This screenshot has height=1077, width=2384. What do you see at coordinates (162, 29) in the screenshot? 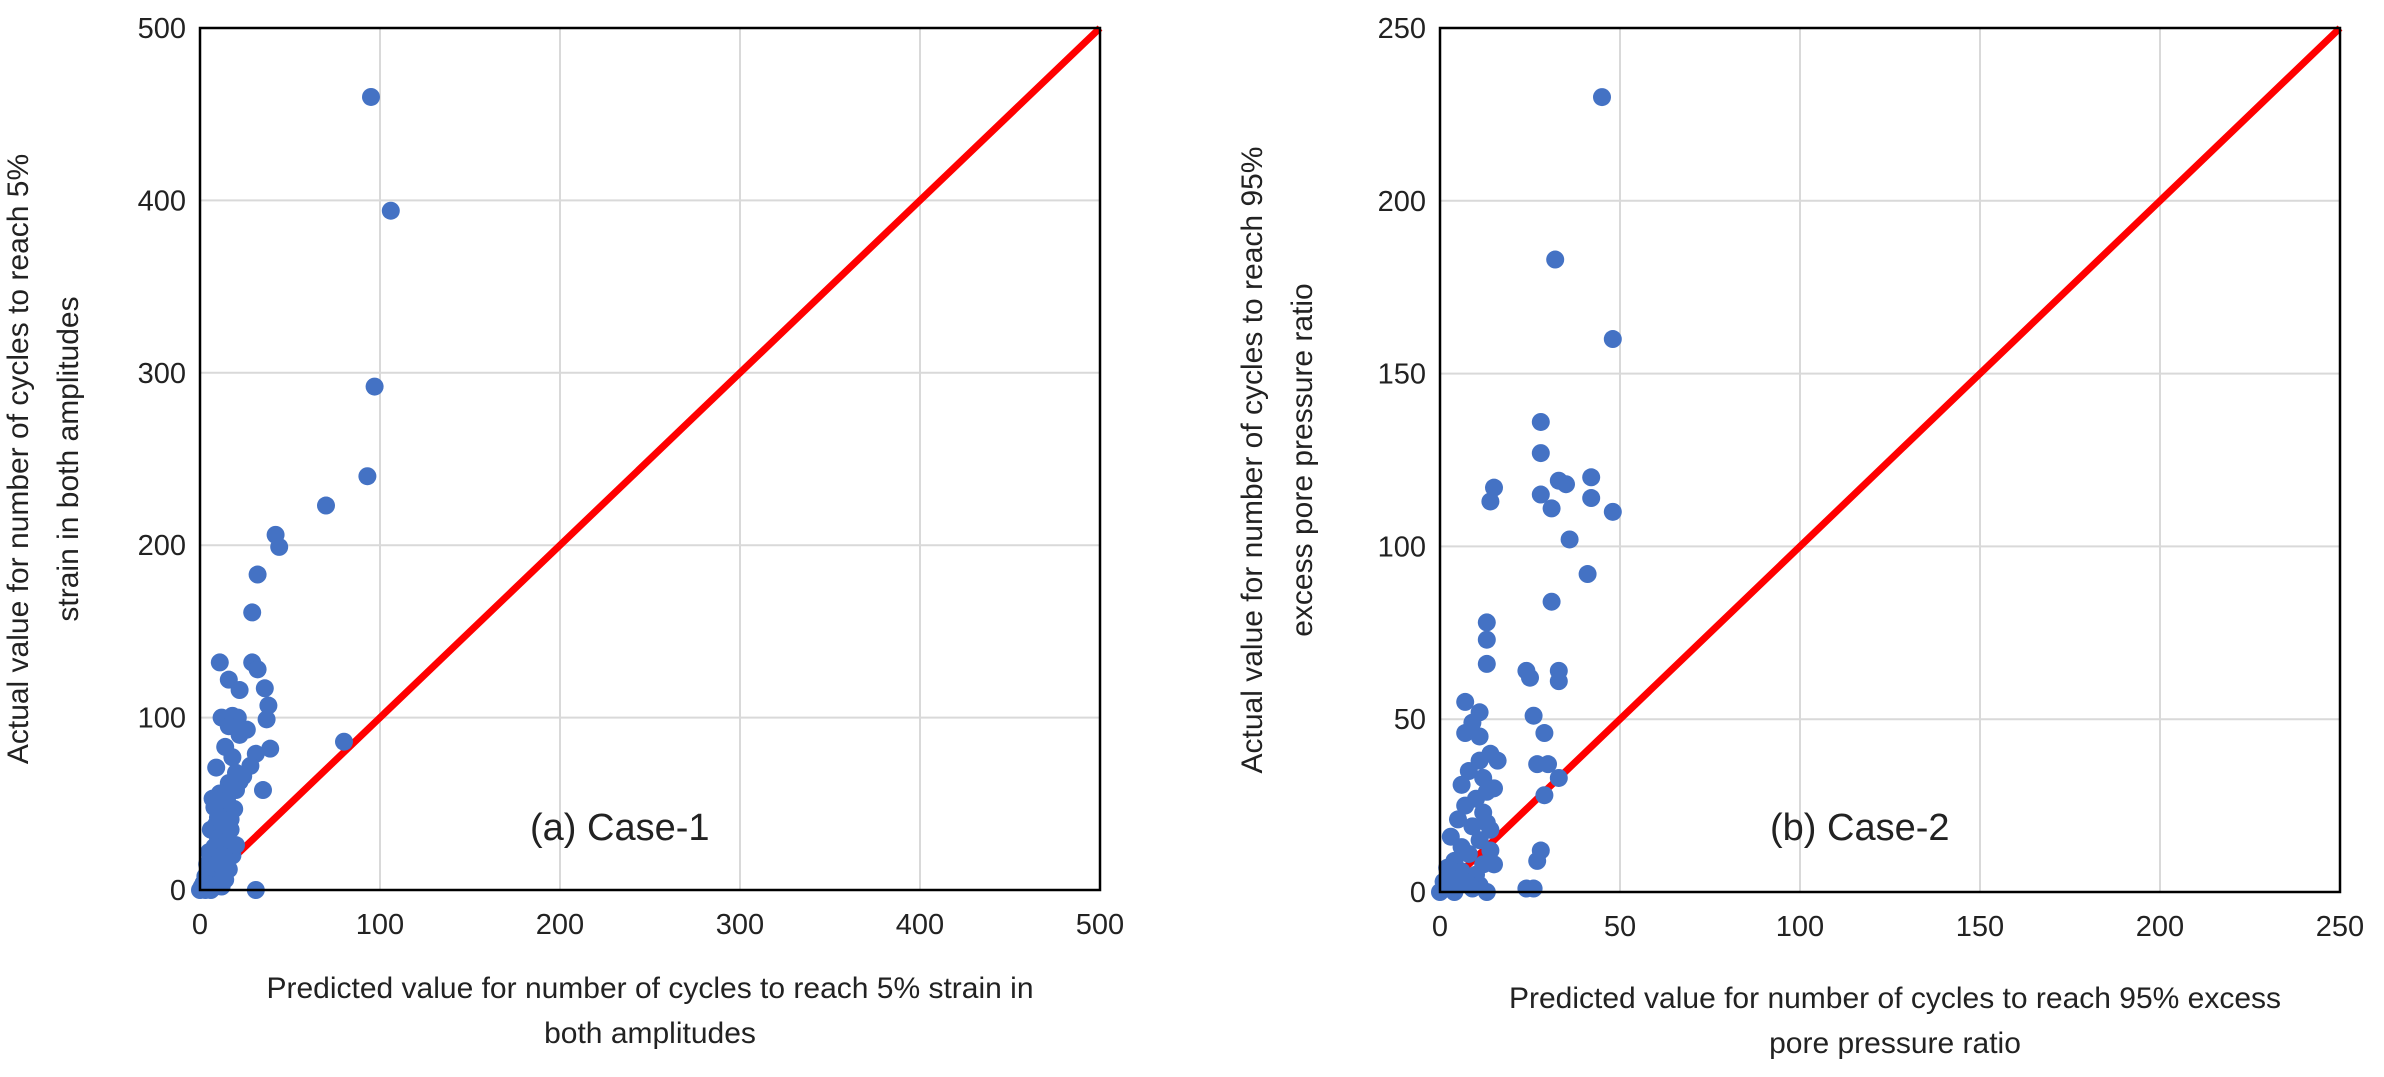
I see `y-tick-label: 500` at bounding box center [162, 29].